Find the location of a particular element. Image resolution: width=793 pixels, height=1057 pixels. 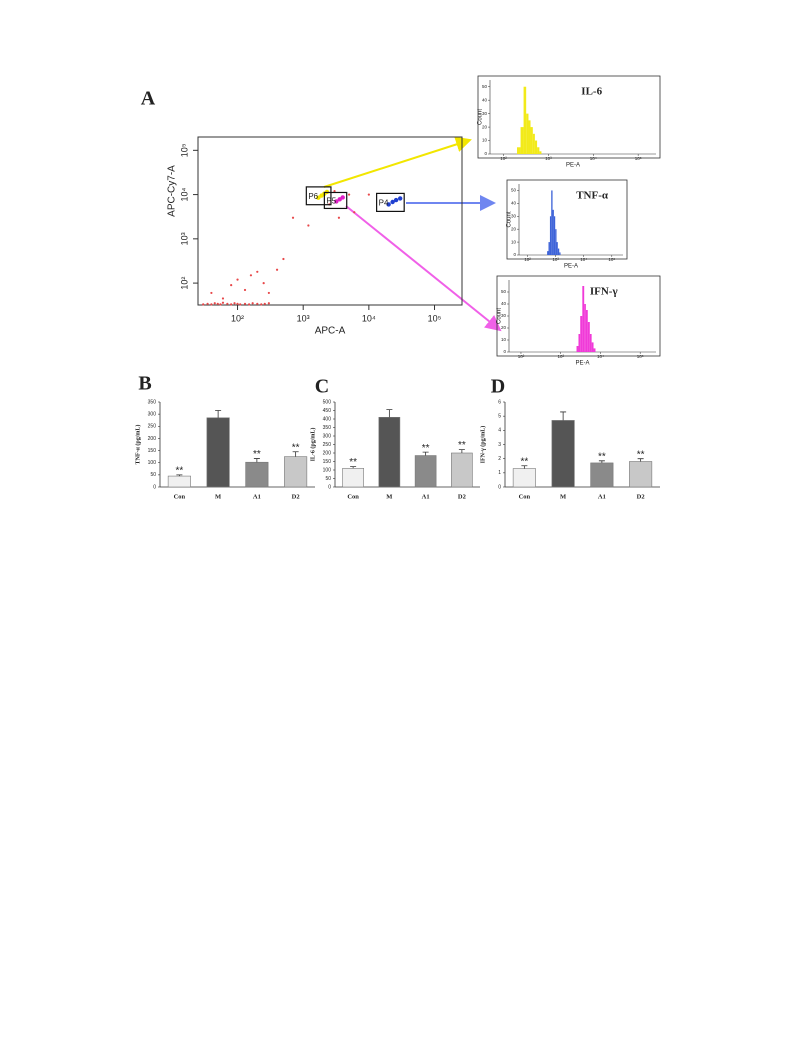

y-tick-label: 1 is located at coordinates (499, 473).